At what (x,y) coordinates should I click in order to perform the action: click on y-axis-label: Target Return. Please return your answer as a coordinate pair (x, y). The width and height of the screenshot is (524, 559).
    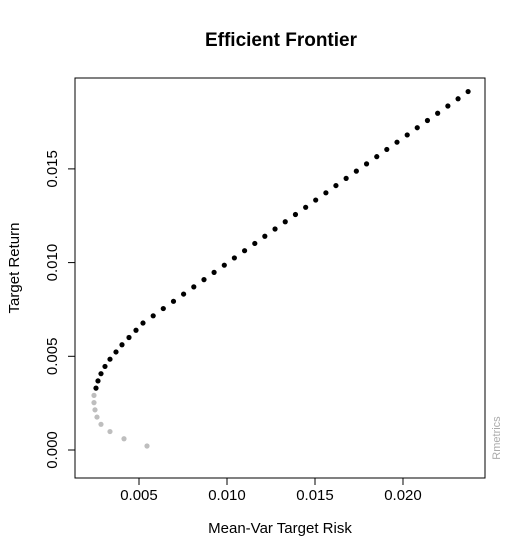
    Looking at the image, I should click on (14, 268).